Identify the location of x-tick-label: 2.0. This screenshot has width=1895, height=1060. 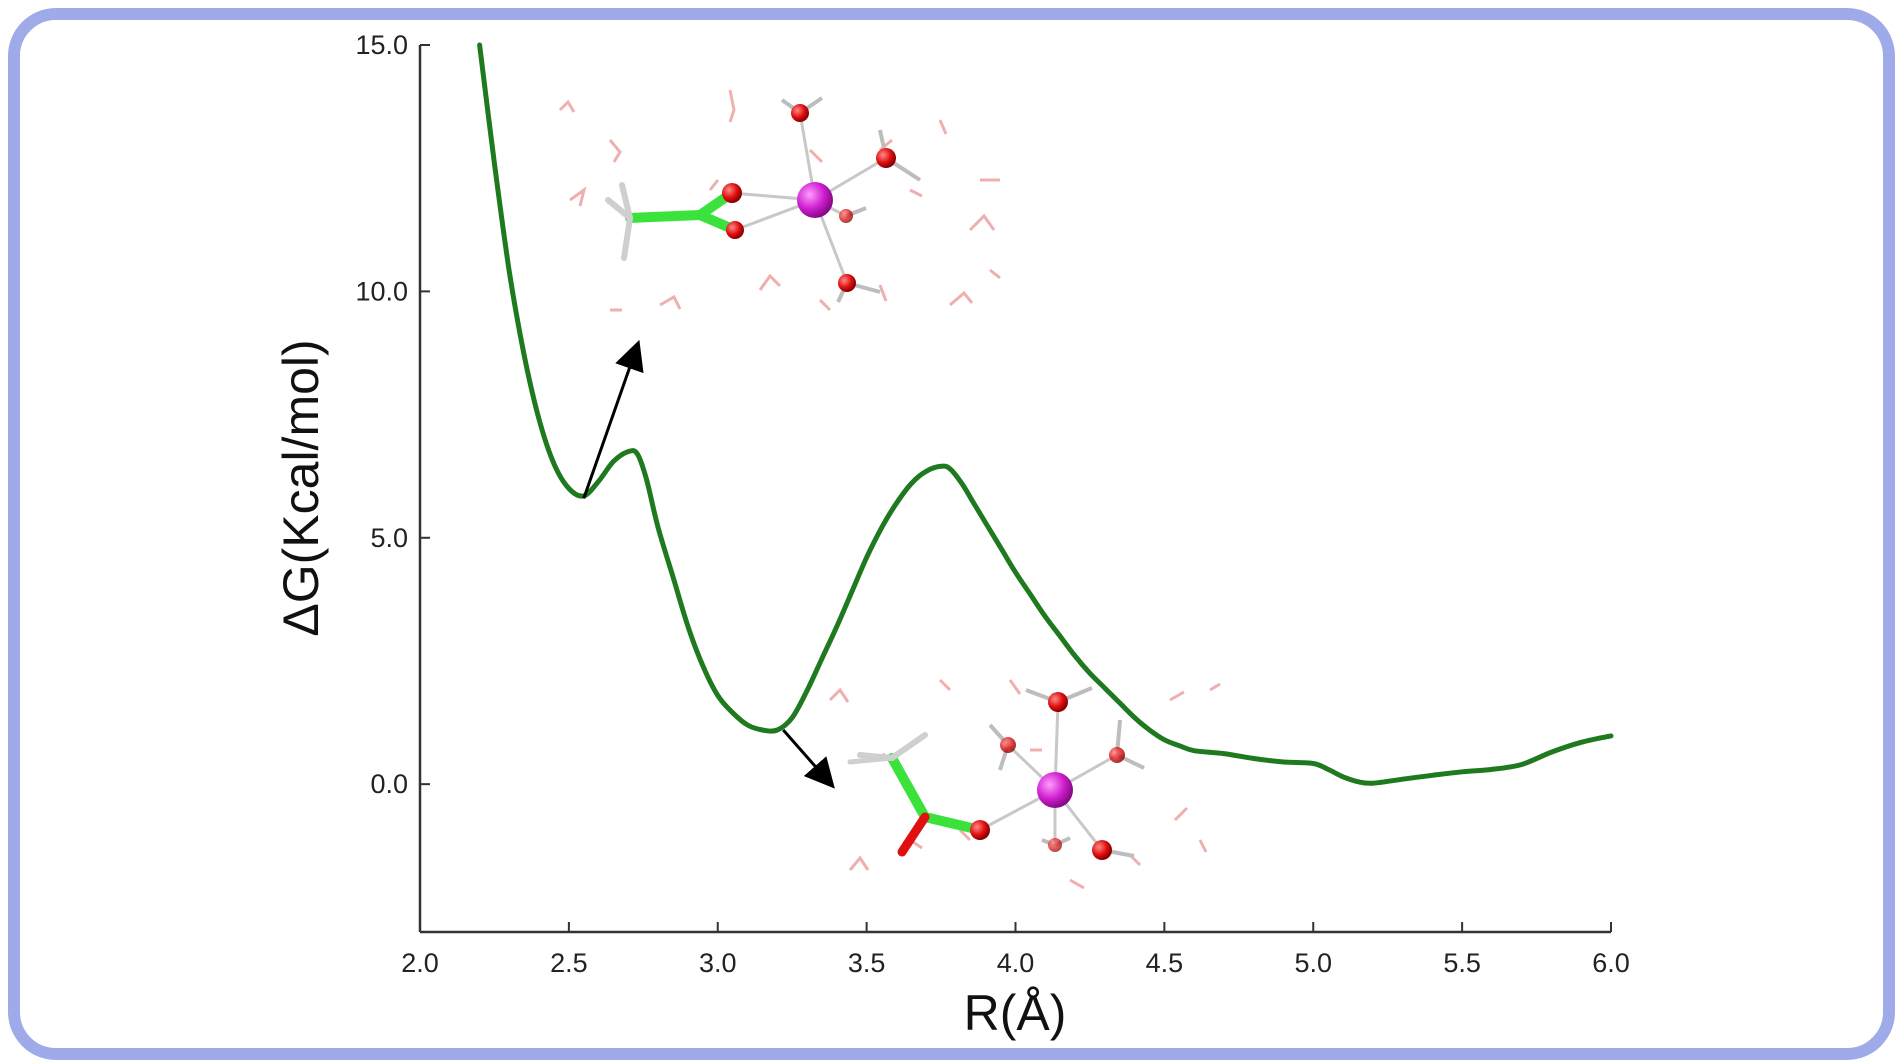
(420, 963).